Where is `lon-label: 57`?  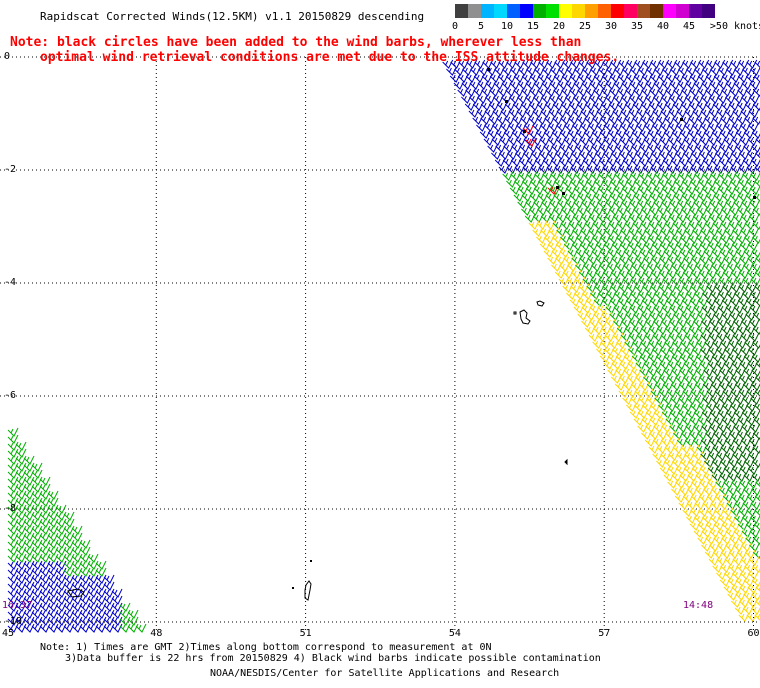 lon-label: 57 is located at coordinates (604, 633).